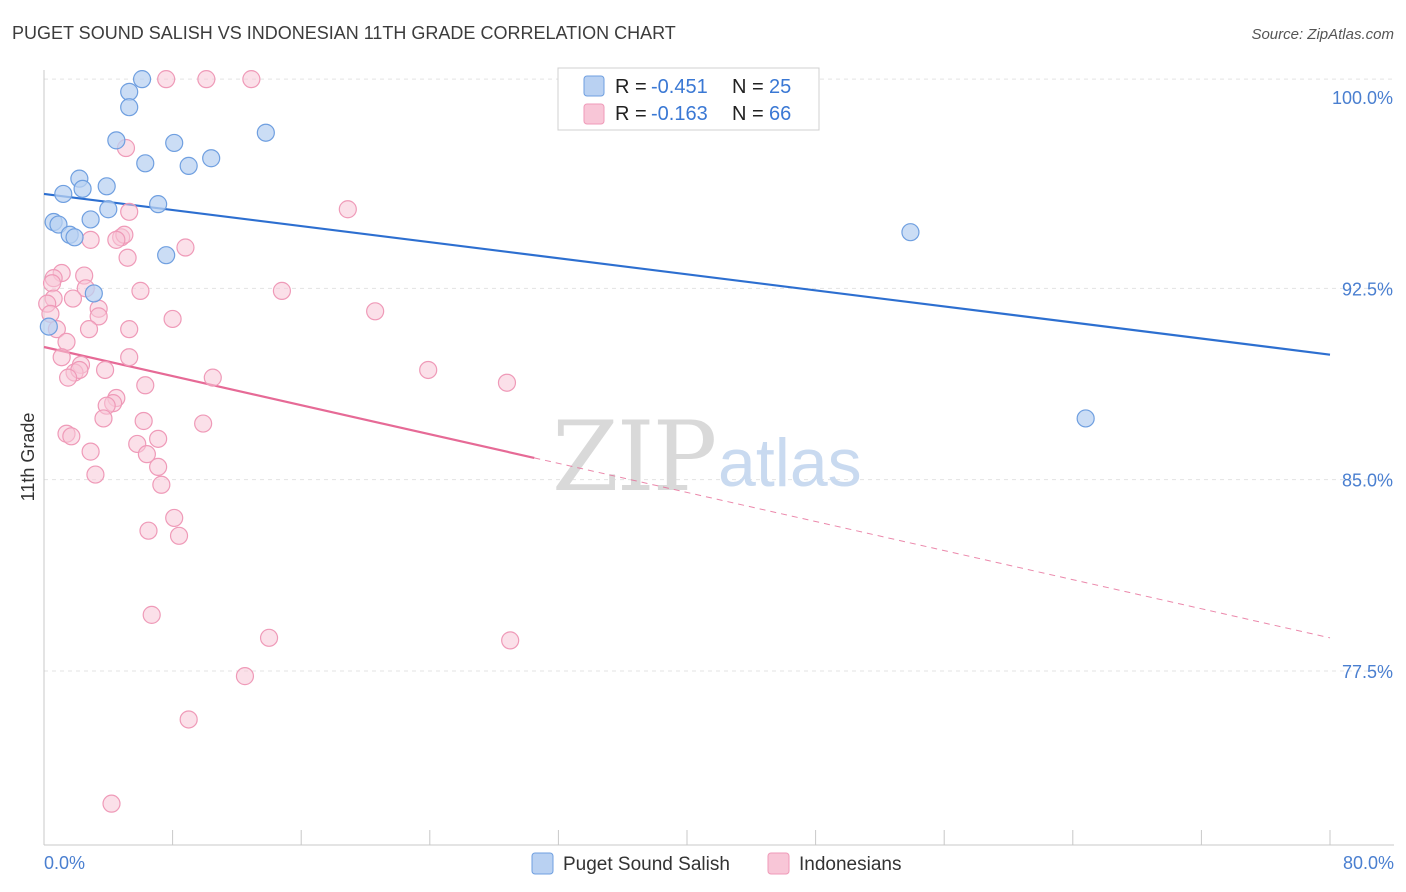  Describe the element at coordinates (631, 87) in the screenshot. I see `legend-r-label-1: R =` at that location.